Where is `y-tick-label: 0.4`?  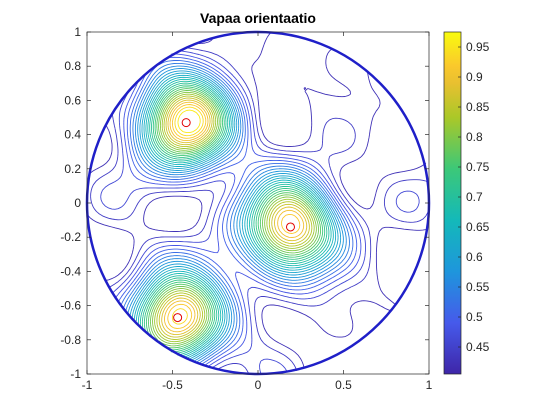 y-tick-label: 0.4 is located at coordinates (72, 135).